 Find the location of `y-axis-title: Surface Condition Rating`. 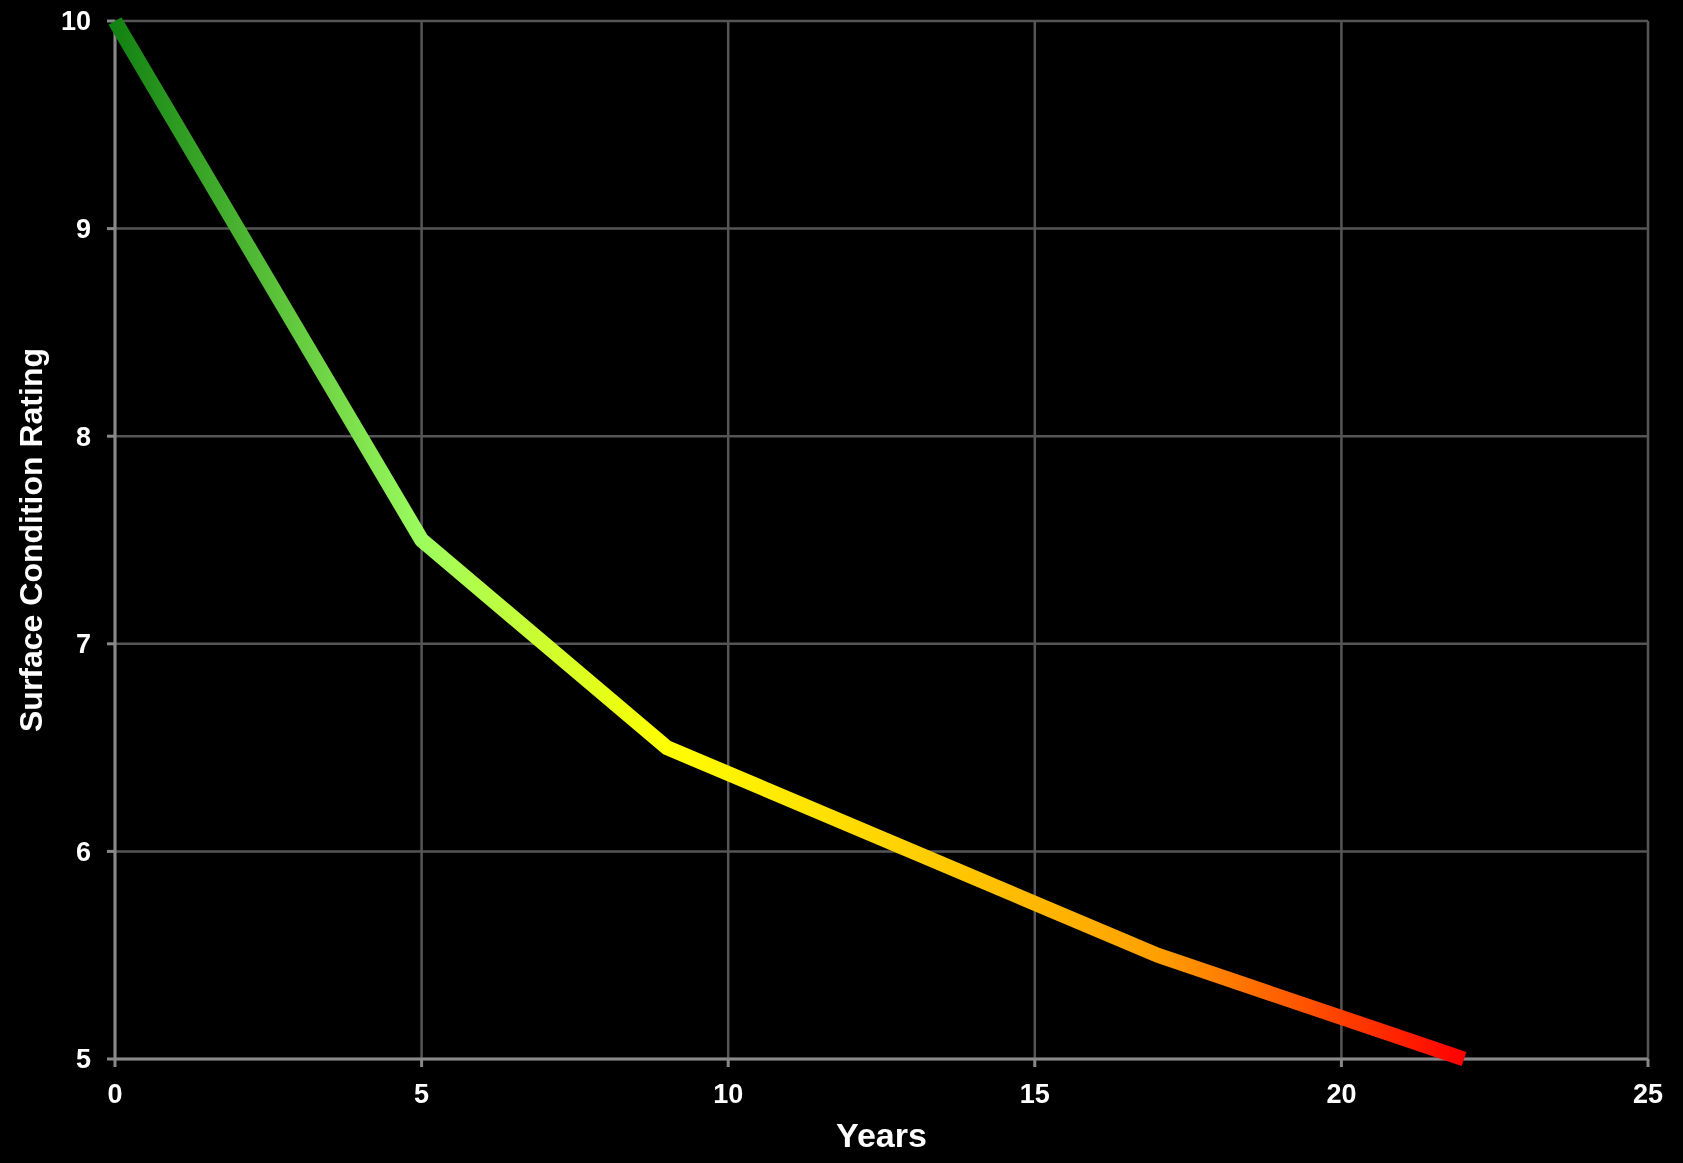

y-axis-title: Surface Condition Rating is located at coordinates (31, 540).